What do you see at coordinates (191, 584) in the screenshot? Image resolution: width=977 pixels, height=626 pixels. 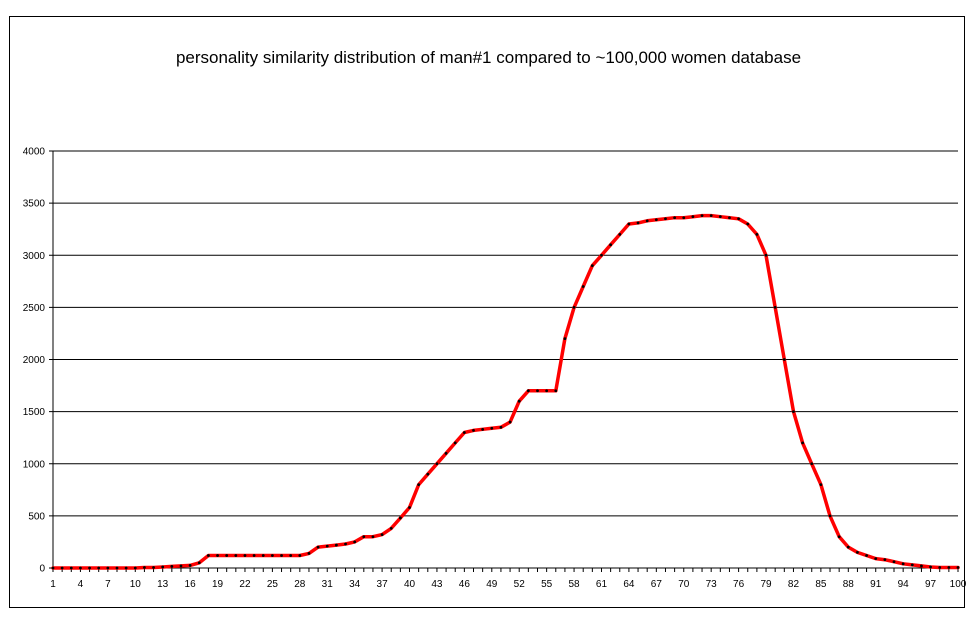 I see `x-tick-label: 16` at bounding box center [191, 584].